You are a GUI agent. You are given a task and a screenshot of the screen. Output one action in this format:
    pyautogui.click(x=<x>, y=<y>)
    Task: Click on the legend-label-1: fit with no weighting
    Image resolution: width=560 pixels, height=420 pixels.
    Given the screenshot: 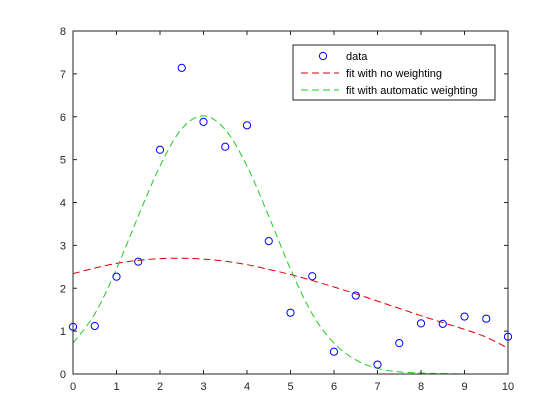 What is the action you would take?
    pyautogui.click(x=394, y=74)
    